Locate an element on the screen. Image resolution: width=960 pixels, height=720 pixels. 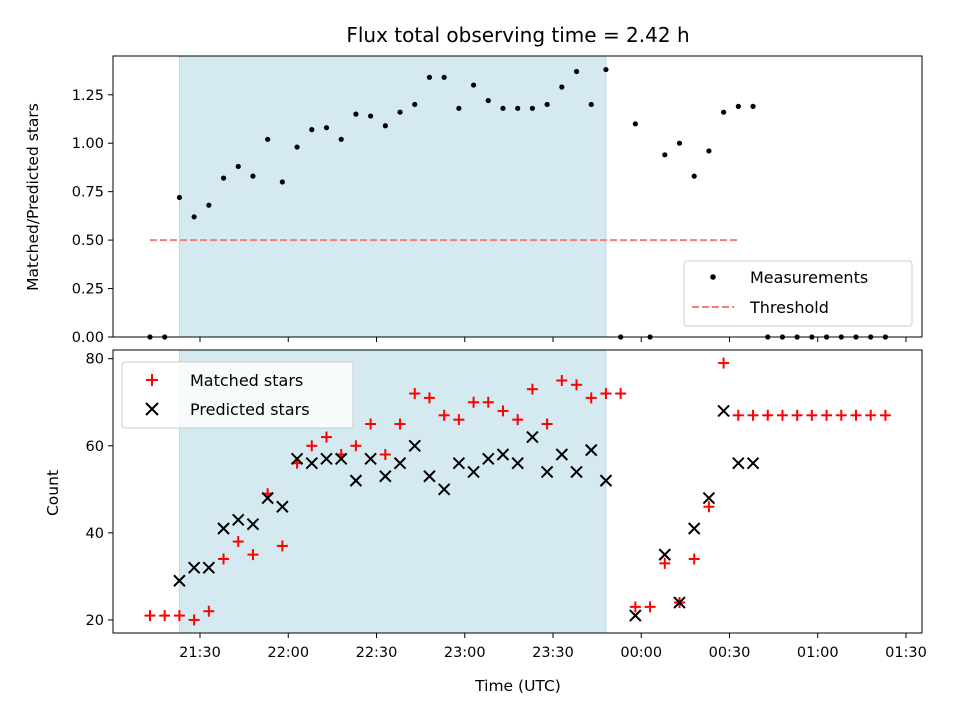
top-y-ticks: 0.00 0.25 0.50 0.75 1.00 1.25 is located at coordinates (92, 217).